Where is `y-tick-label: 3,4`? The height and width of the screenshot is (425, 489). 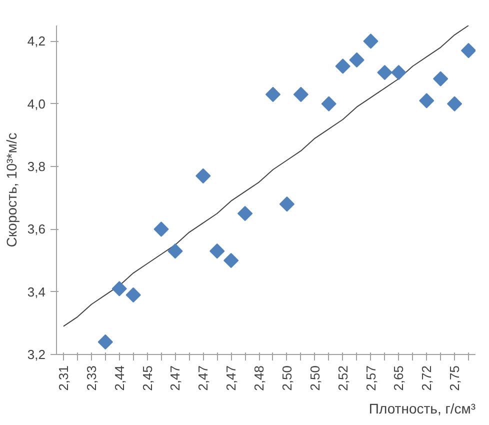
y-tick-label: 3,4 is located at coordinates (36, 292).